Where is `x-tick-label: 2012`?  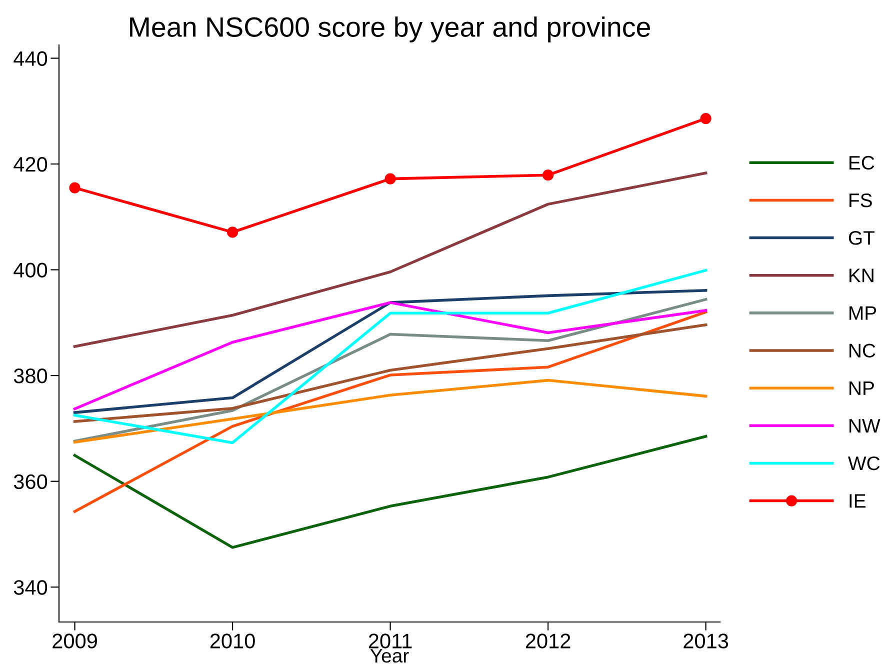 x-tick-label: 2012 is located at coordinates (548, 641).